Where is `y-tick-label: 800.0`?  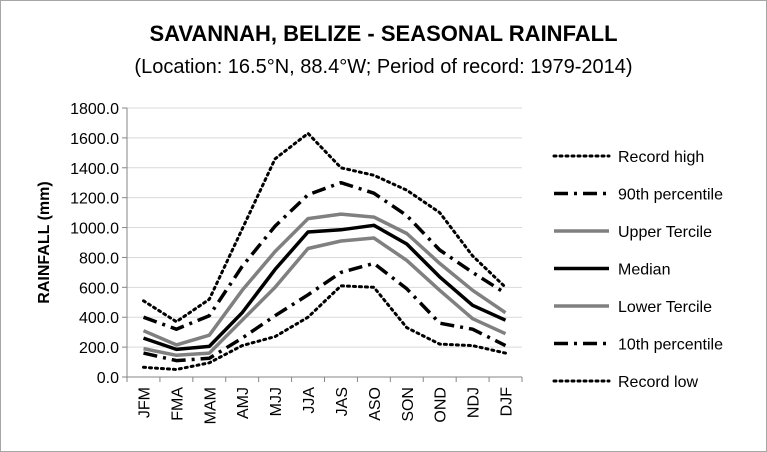
y-tick-label: 800.0 is located at coordinates (99, 258).